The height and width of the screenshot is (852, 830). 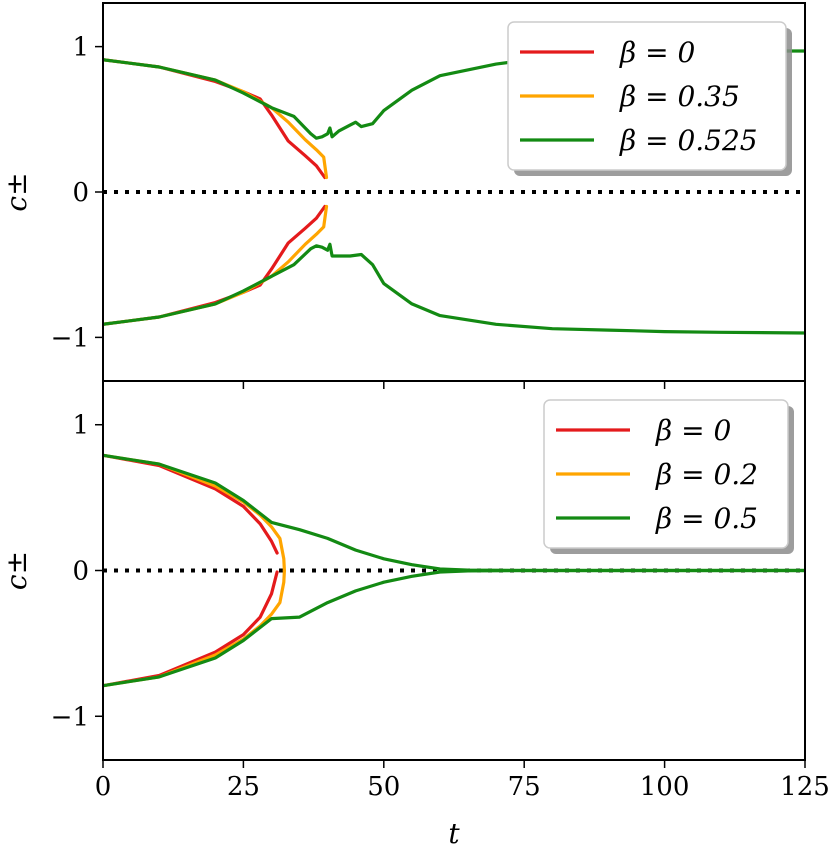 I want to click on legend: β = 0 β = 0.2 β = 0.5, so click(x=668, y=476).